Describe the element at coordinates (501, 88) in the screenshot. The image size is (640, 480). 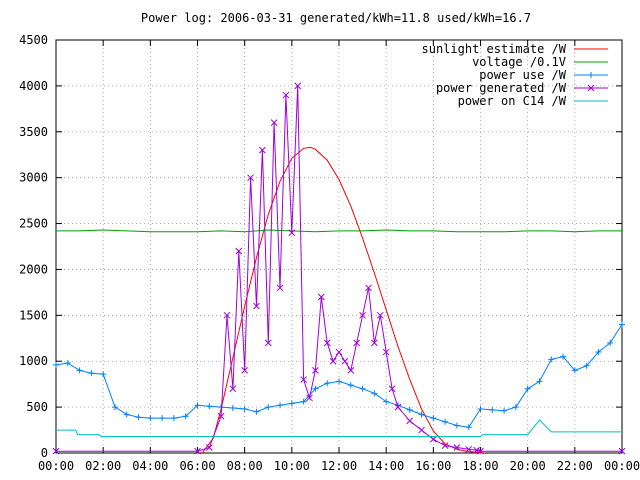
I see `legend-label: power generated /W` at that location.